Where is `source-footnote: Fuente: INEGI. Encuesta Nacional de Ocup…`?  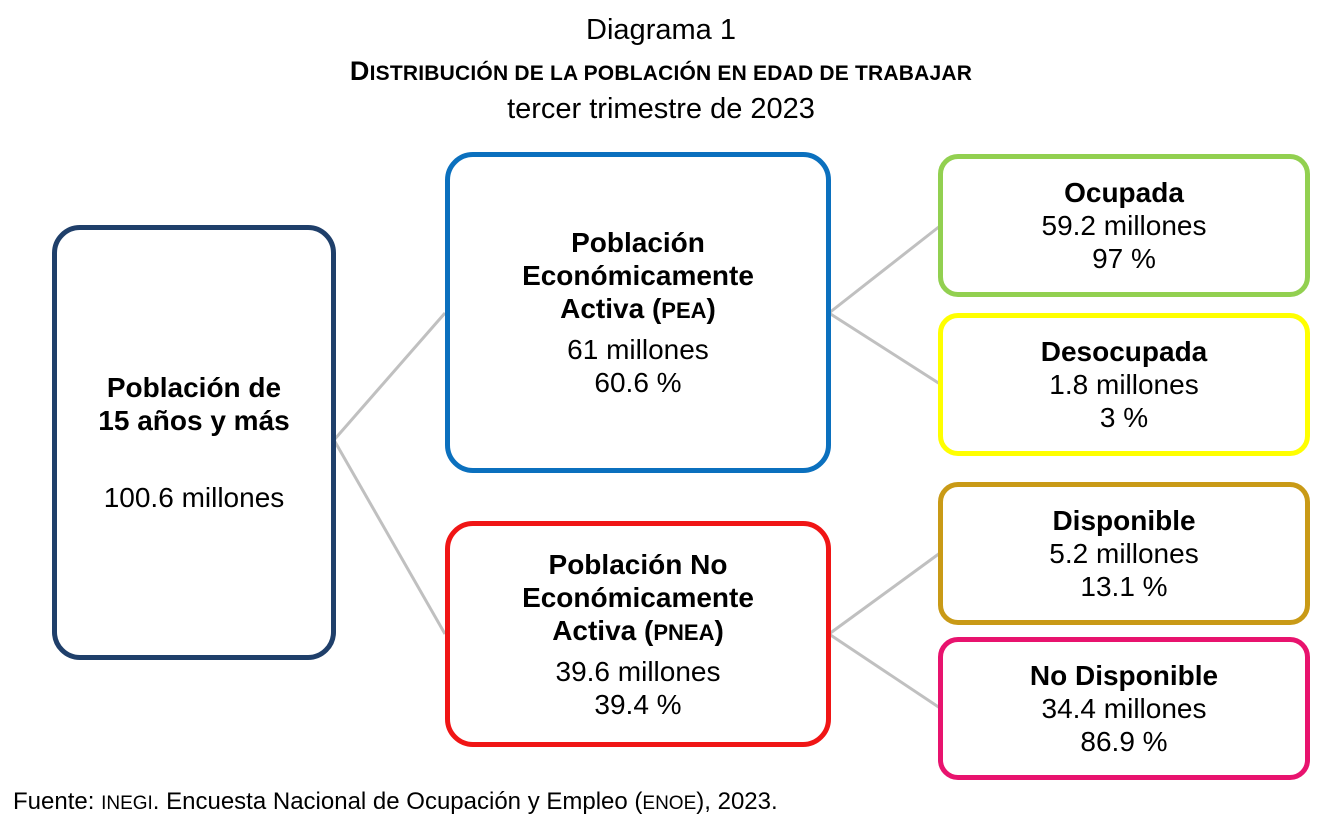 source-footnote: Fuente: INEGI. Encuesta Nacional de Ocup… is located at coordinates (395, 802).